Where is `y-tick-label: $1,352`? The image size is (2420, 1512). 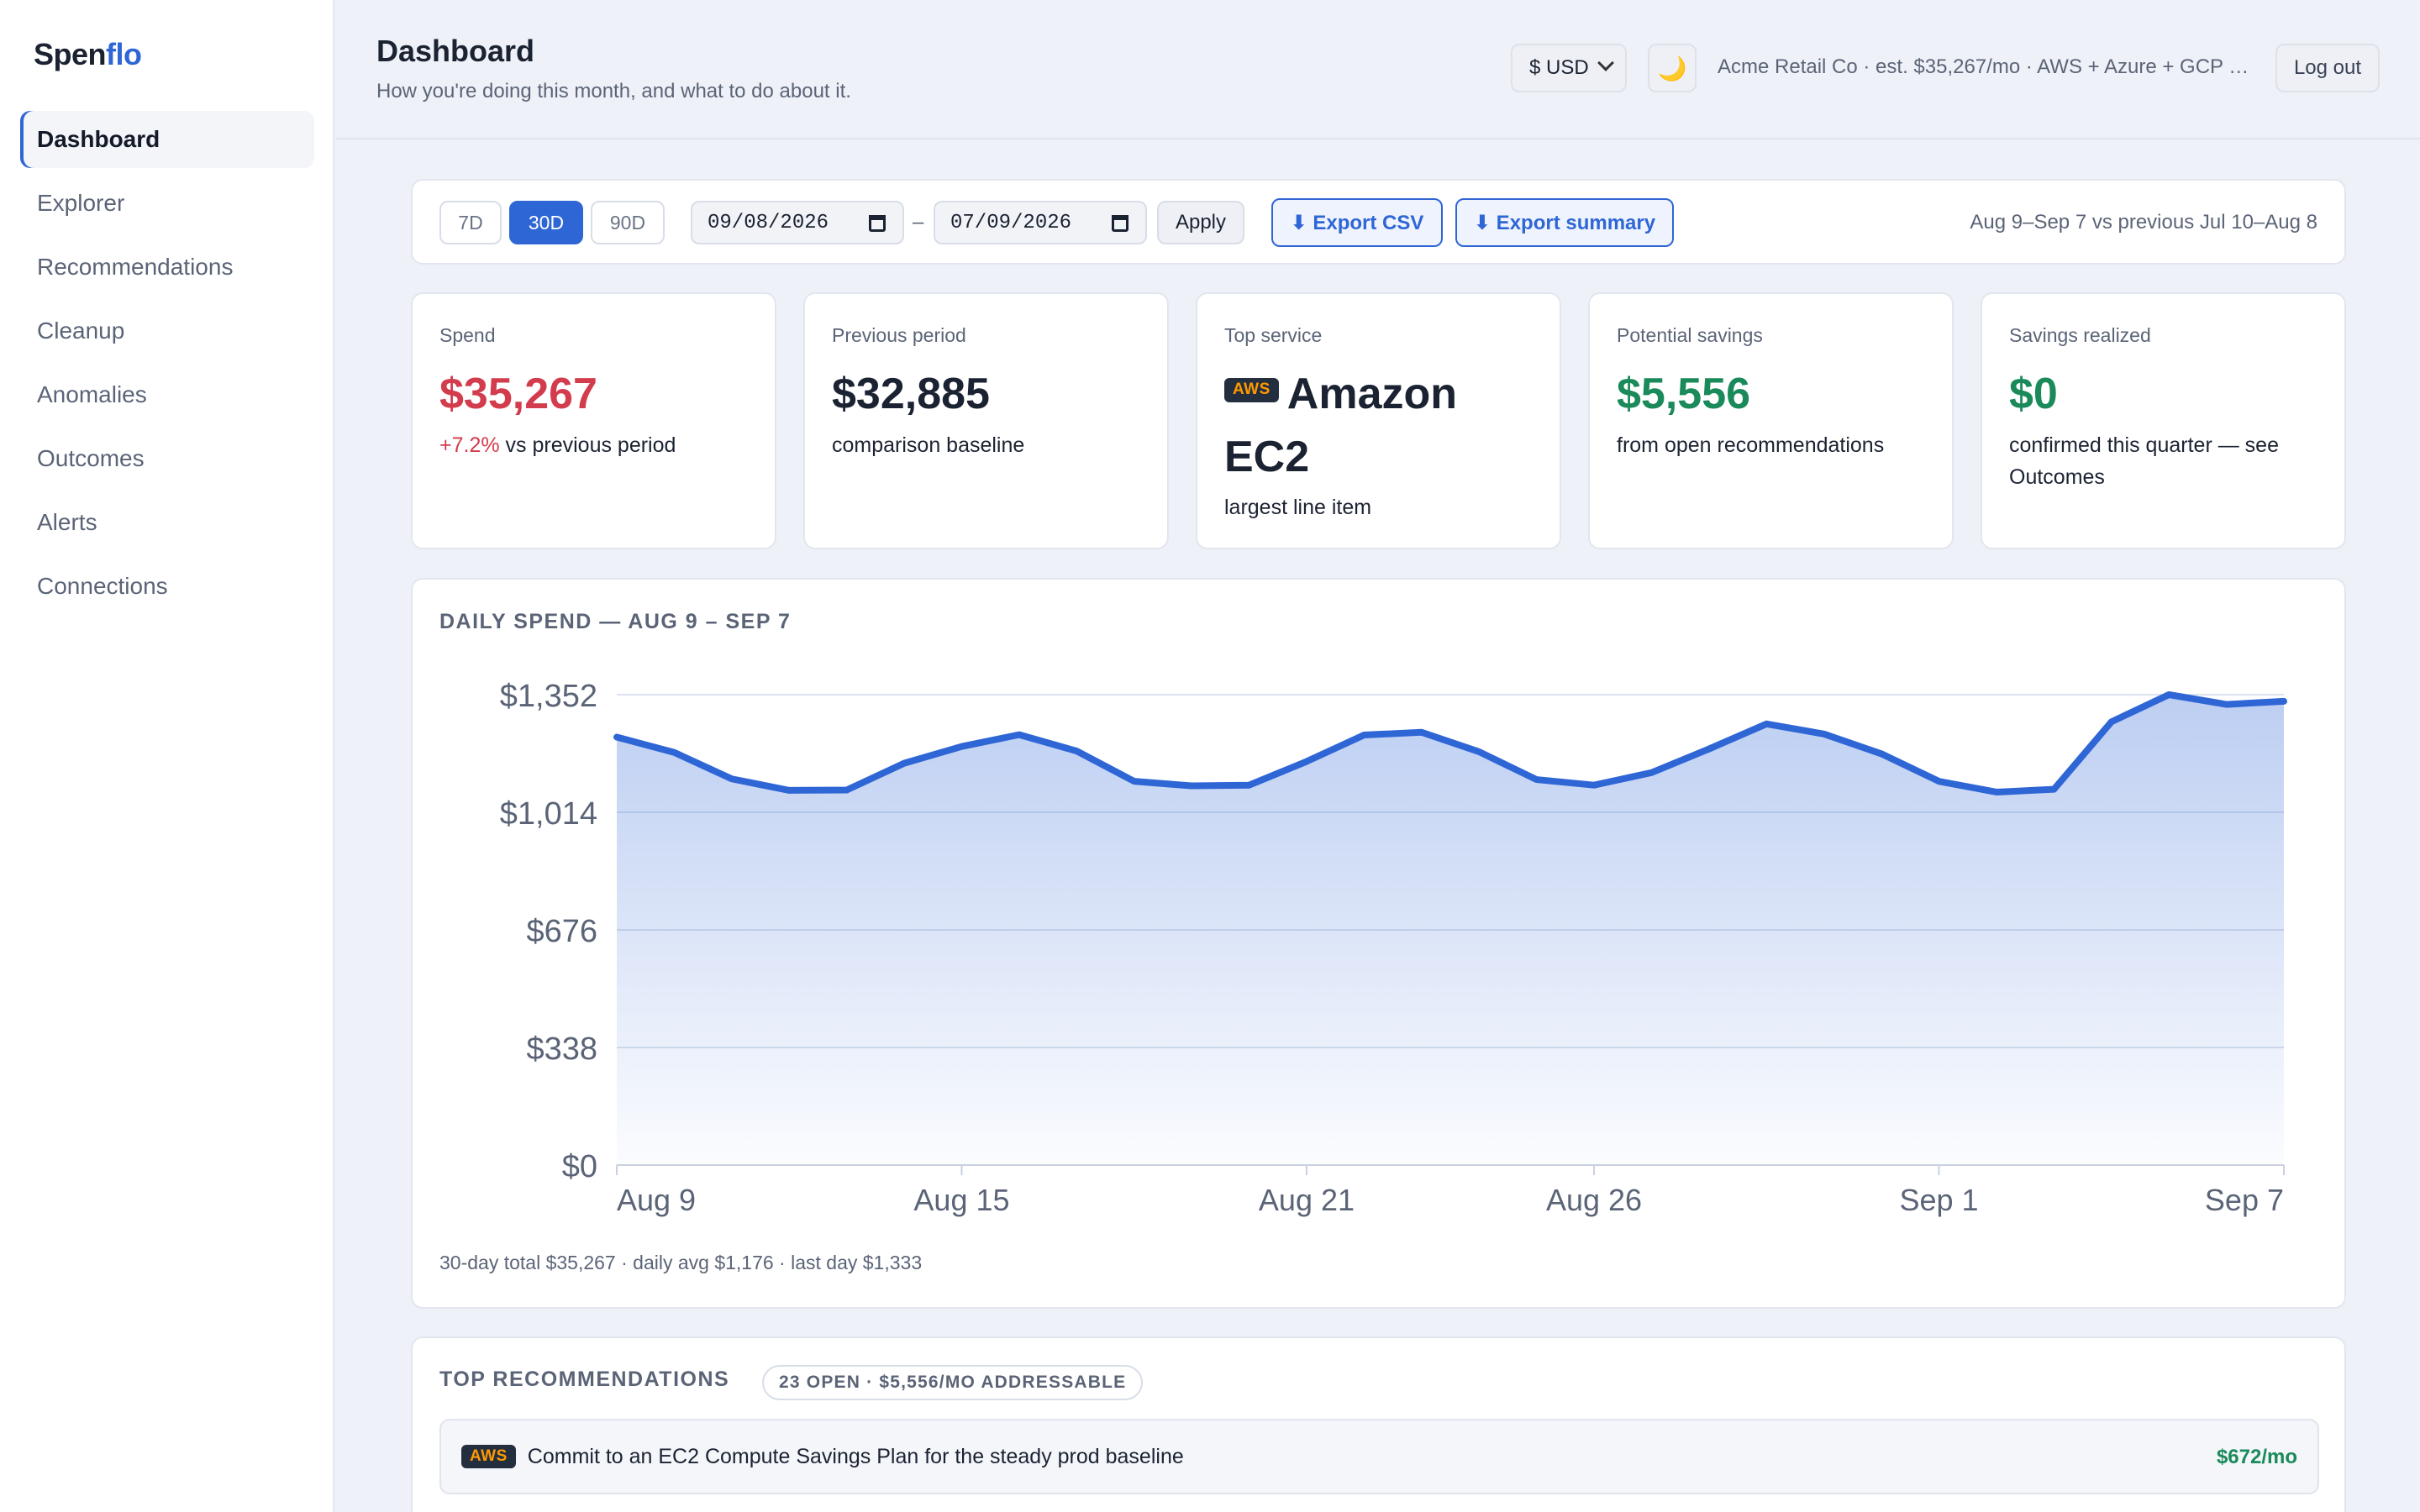 y-tick-label: $1,352 is located at coordinates (548, 696).